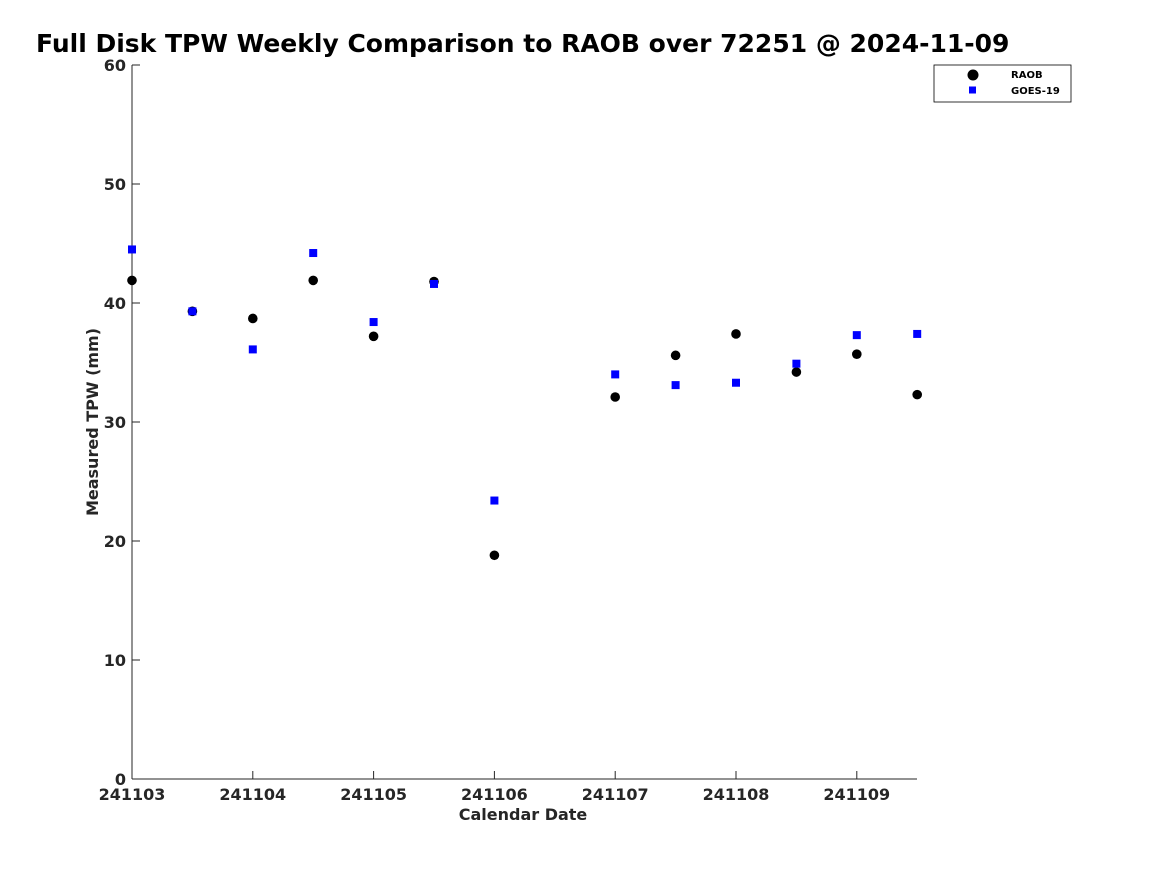  I want to click on y-tick-label: 30, so click(115, 422).